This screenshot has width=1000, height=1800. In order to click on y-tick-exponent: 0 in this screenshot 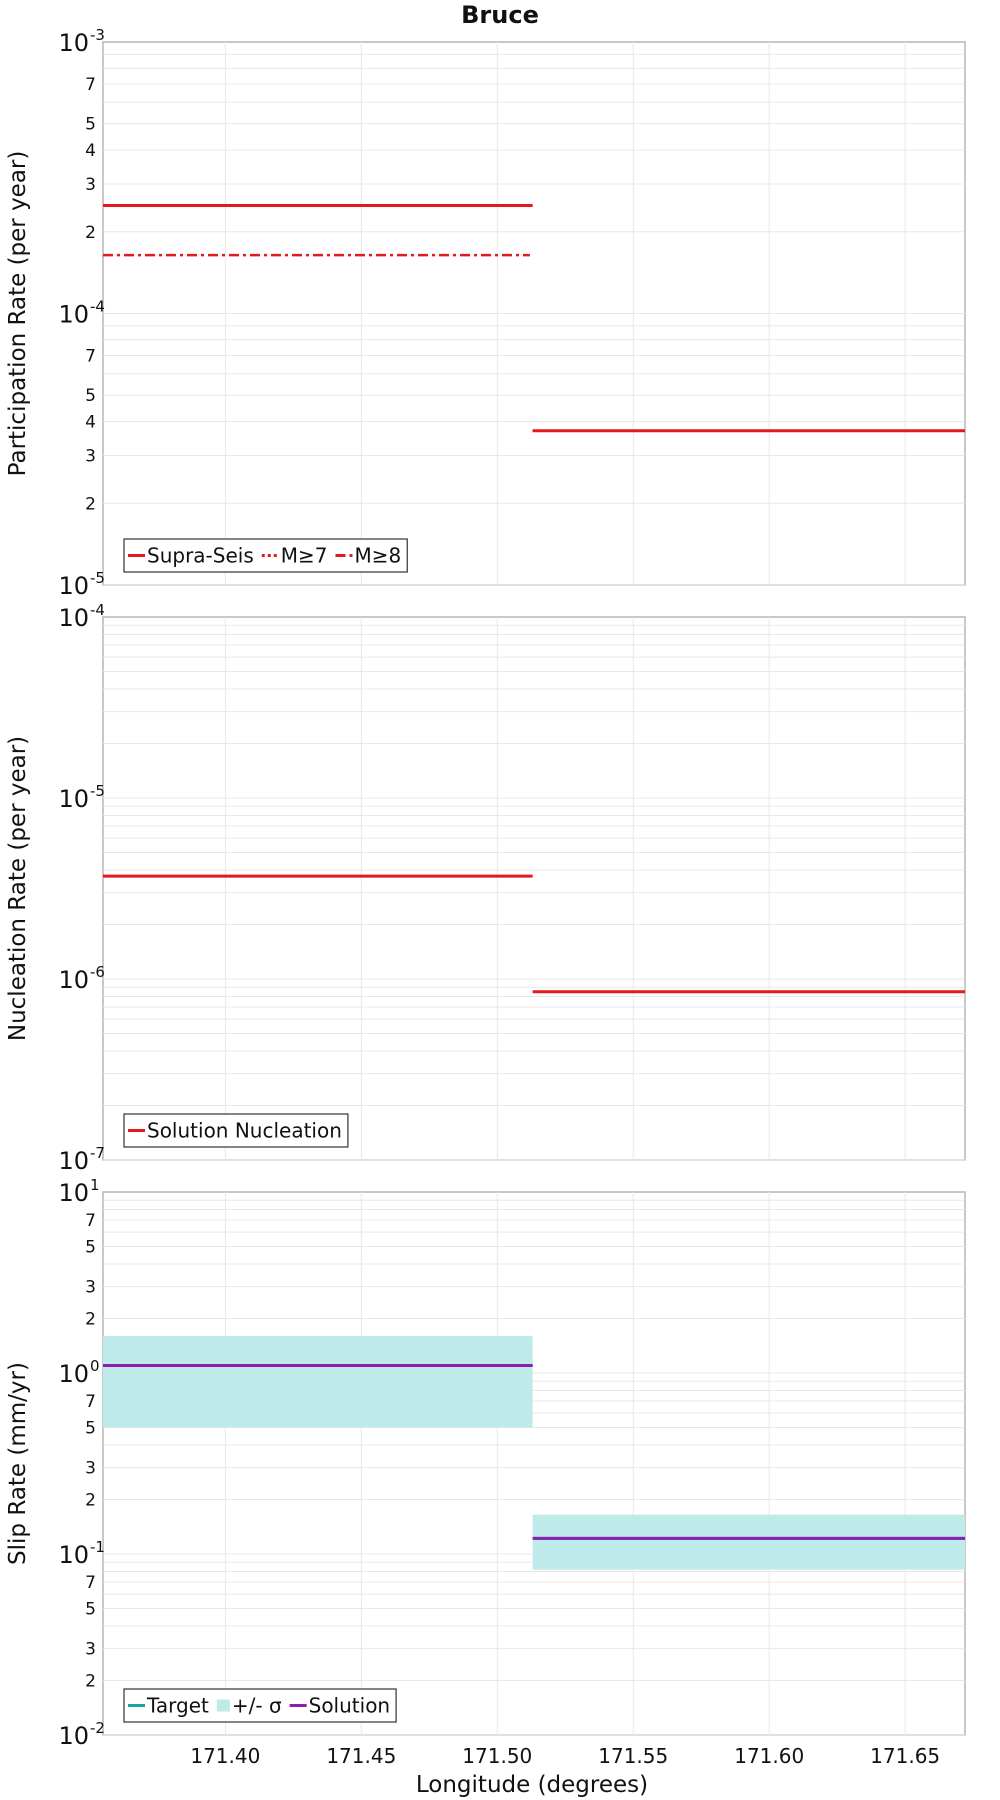, I will do `click(95, 1366)`.